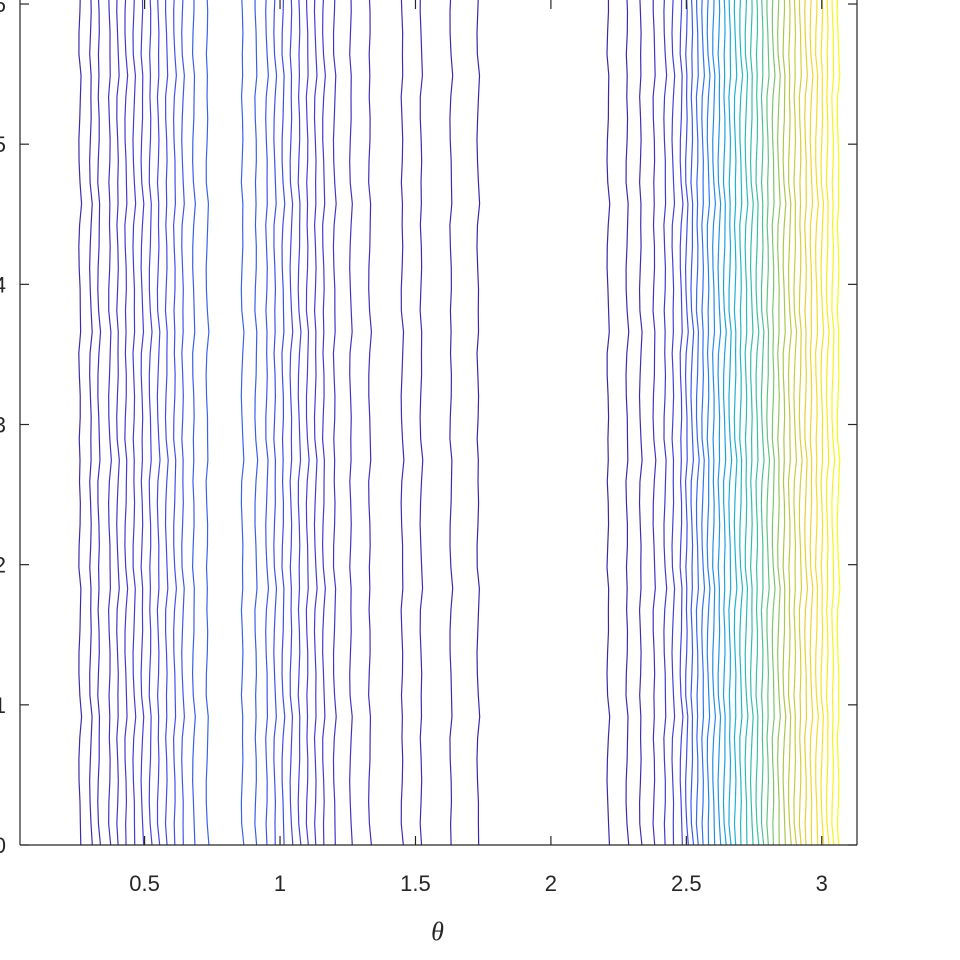 The height and width of the screenshot is (960, 960). Describe the element at coordinates (822, 883) in the screenshot. I see `x-tick-label: 3` at that location.